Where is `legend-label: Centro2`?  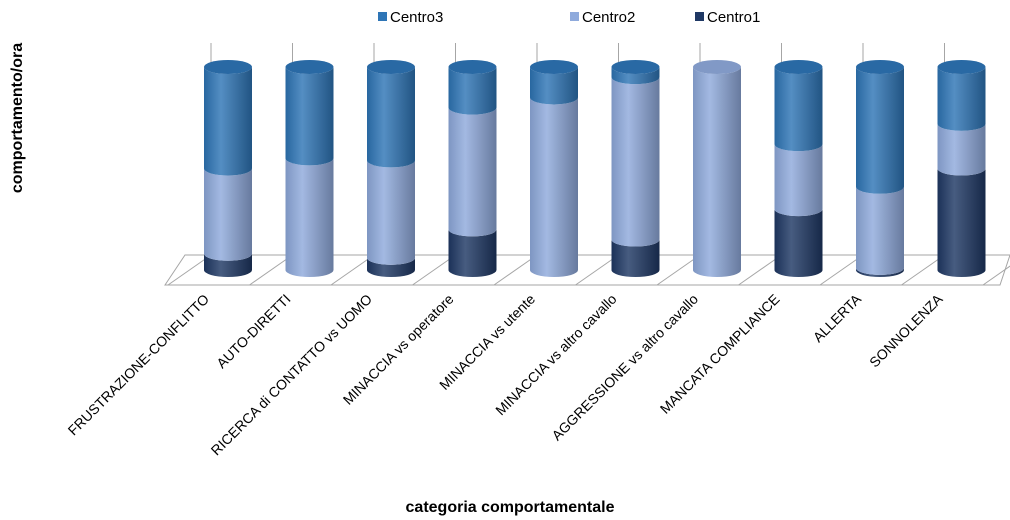
legend-label: Centro2 is located at coordinates (608, 17).